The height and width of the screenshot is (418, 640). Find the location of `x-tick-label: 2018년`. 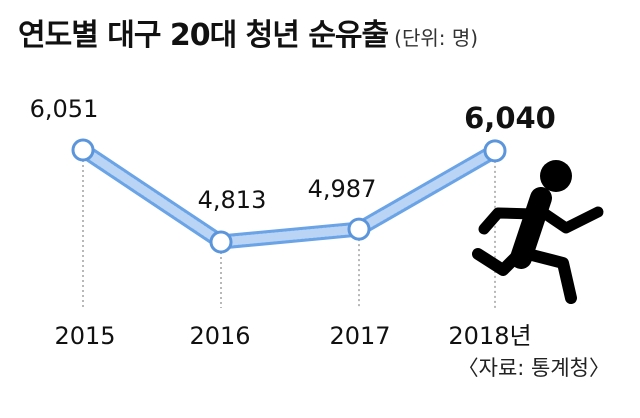

x-tick-label: 2018년 is located at coordinates (489, 336).